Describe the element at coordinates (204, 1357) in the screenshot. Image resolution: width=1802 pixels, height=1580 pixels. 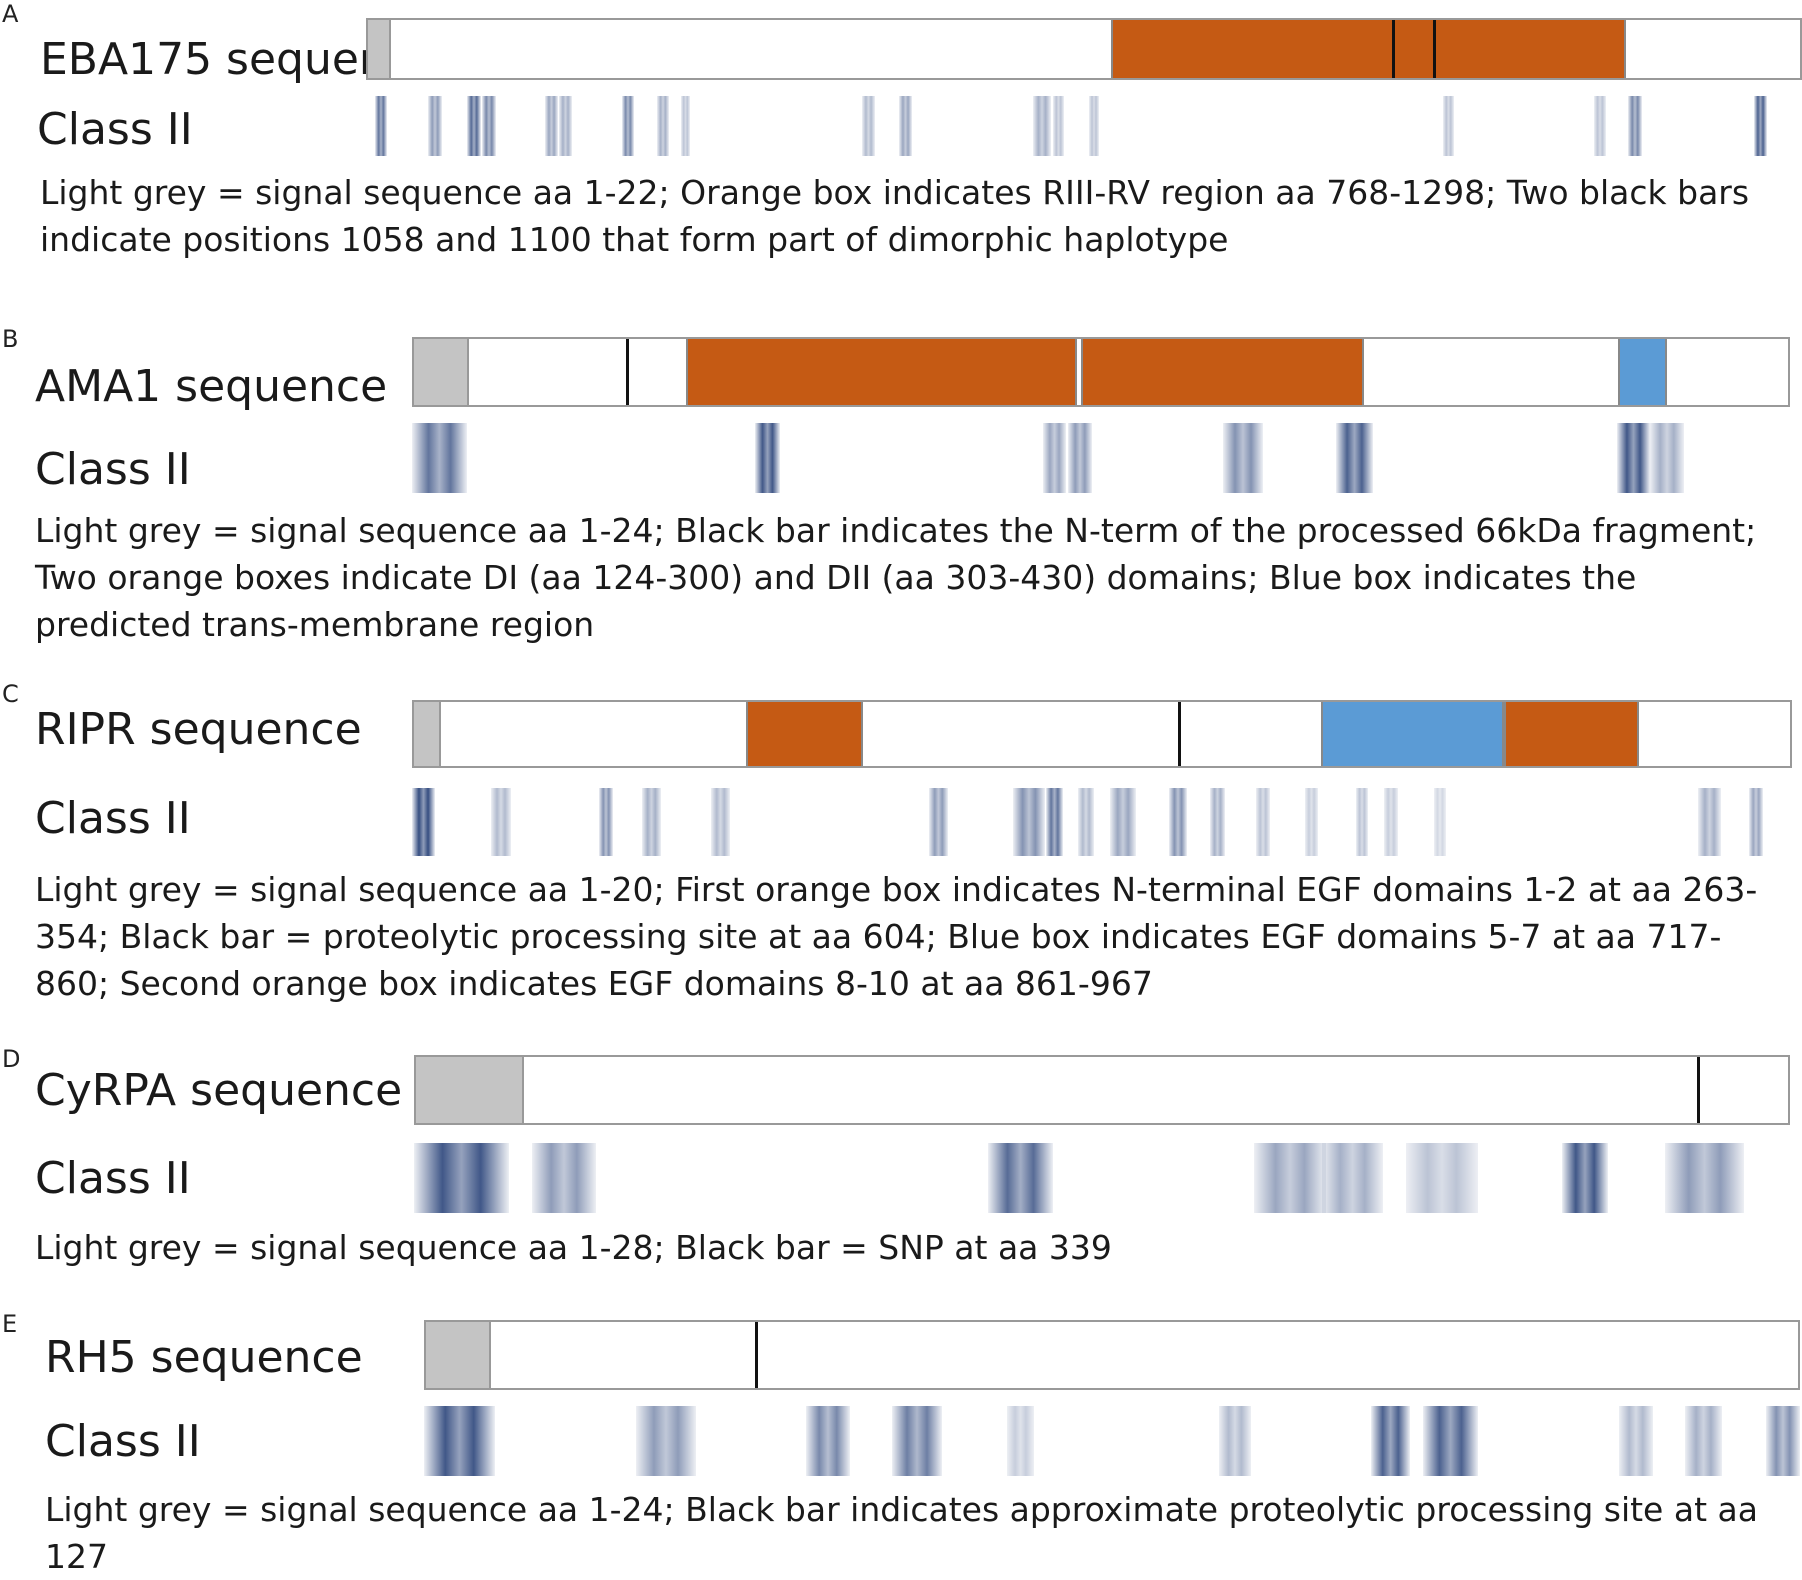
I see `sequence-title: RH5 sequence` at that location.